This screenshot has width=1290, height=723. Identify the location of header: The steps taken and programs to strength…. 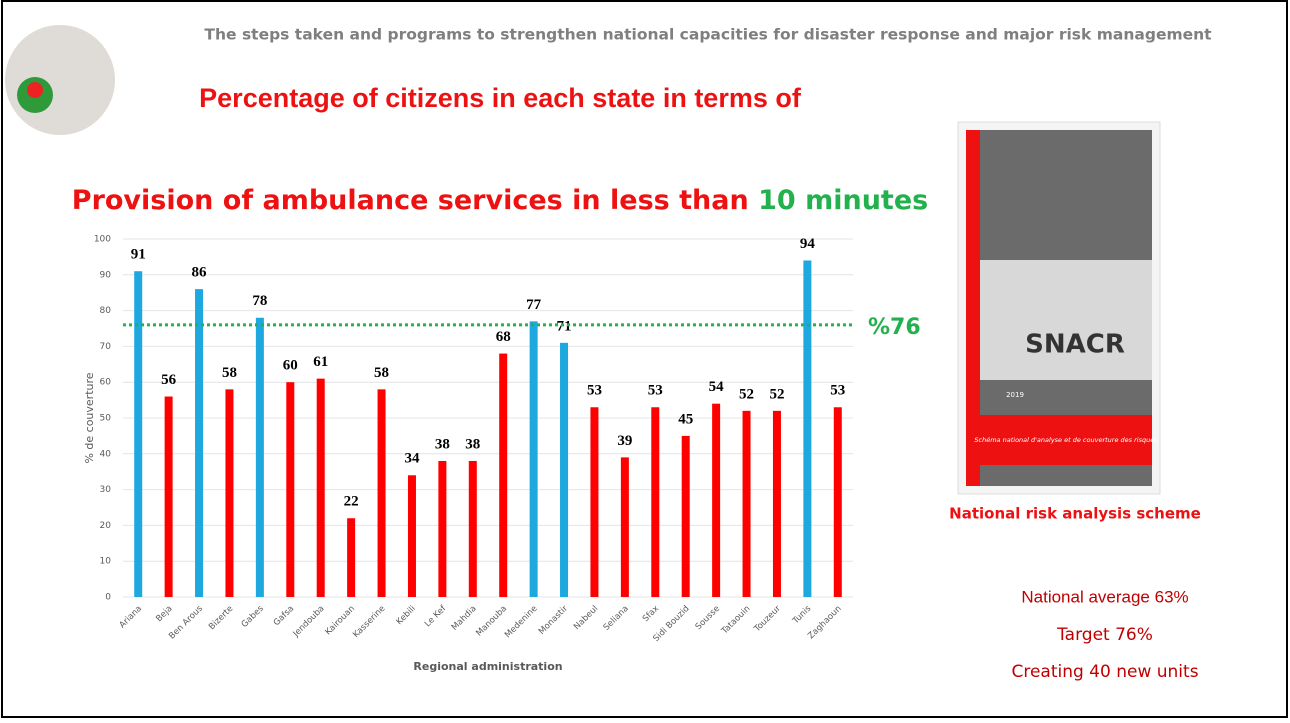
(708, 35).